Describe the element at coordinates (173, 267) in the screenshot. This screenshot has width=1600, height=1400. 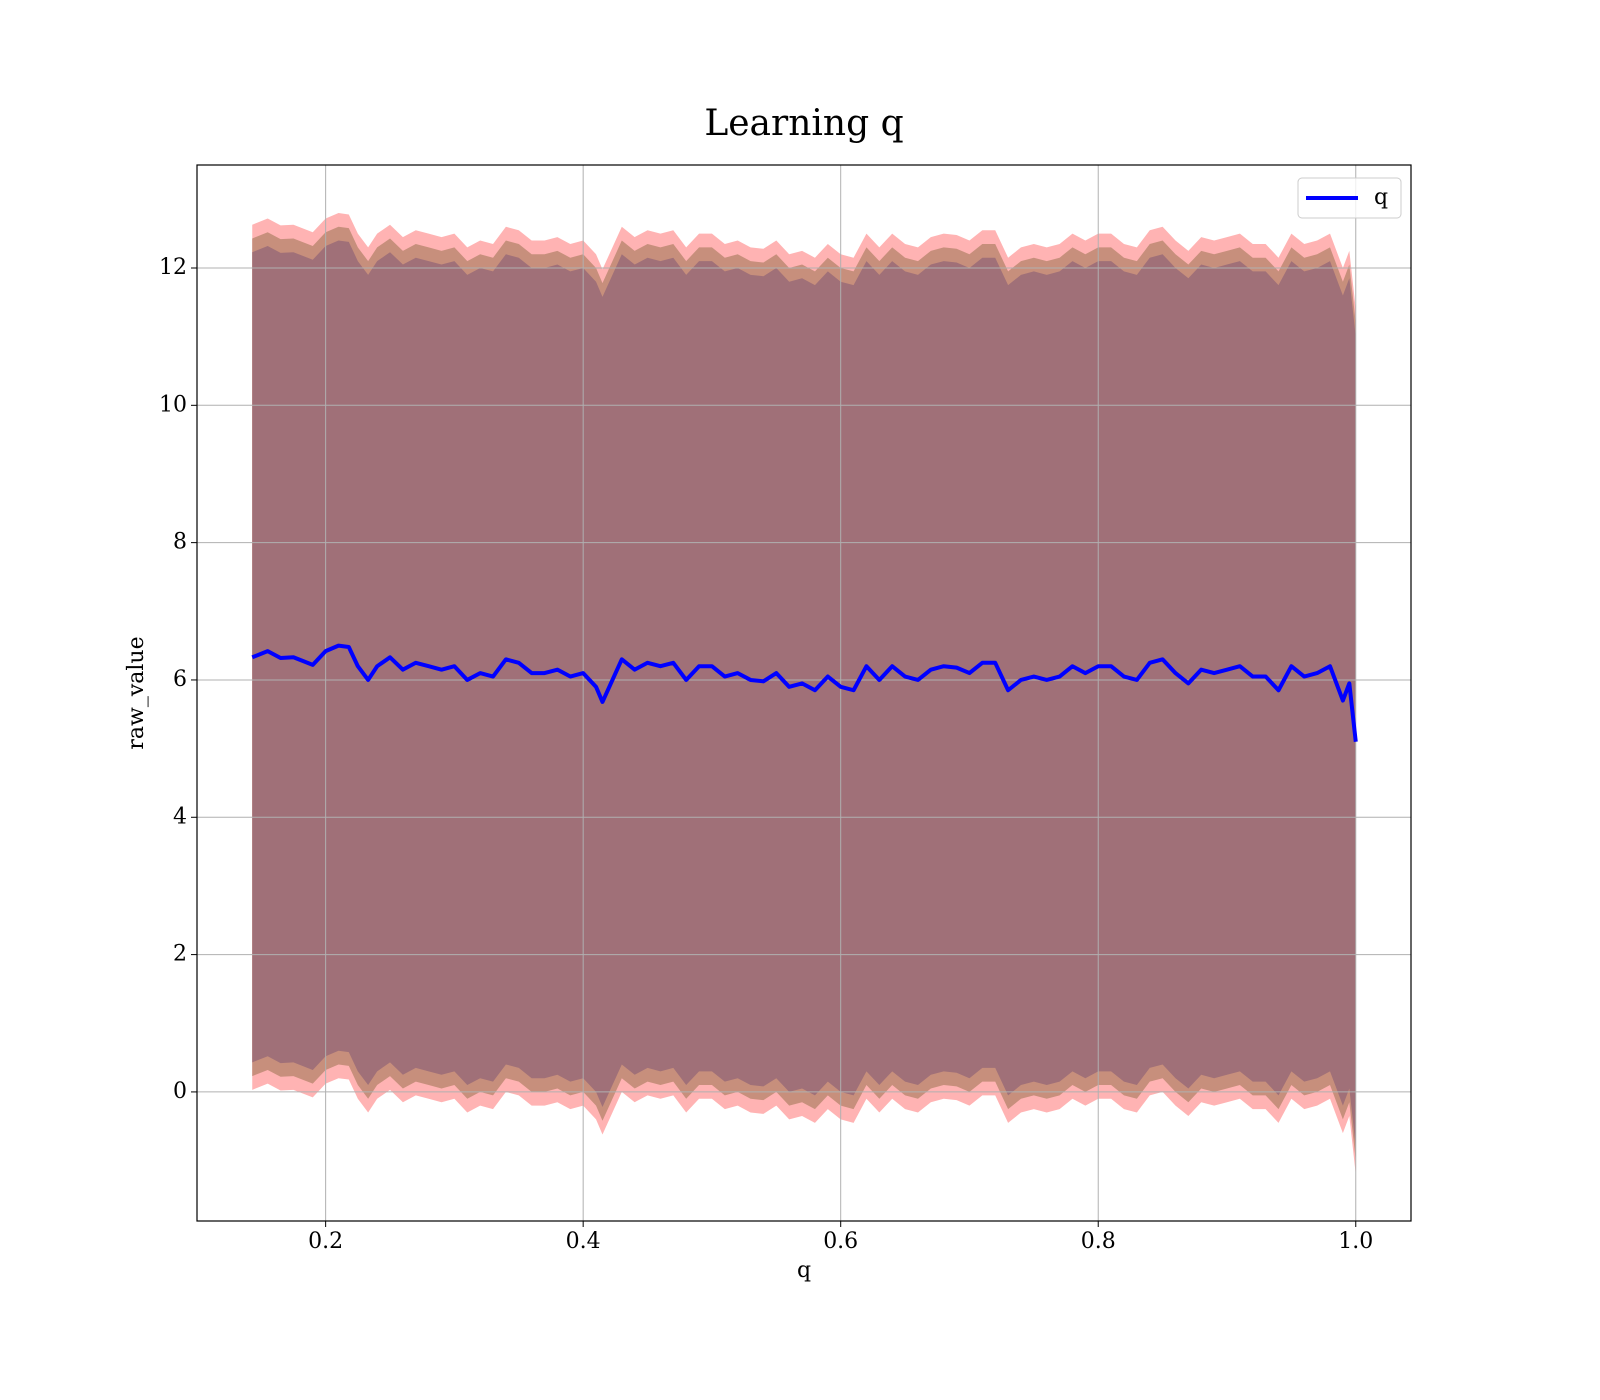
I see `y-tick-label: 12` at that location.